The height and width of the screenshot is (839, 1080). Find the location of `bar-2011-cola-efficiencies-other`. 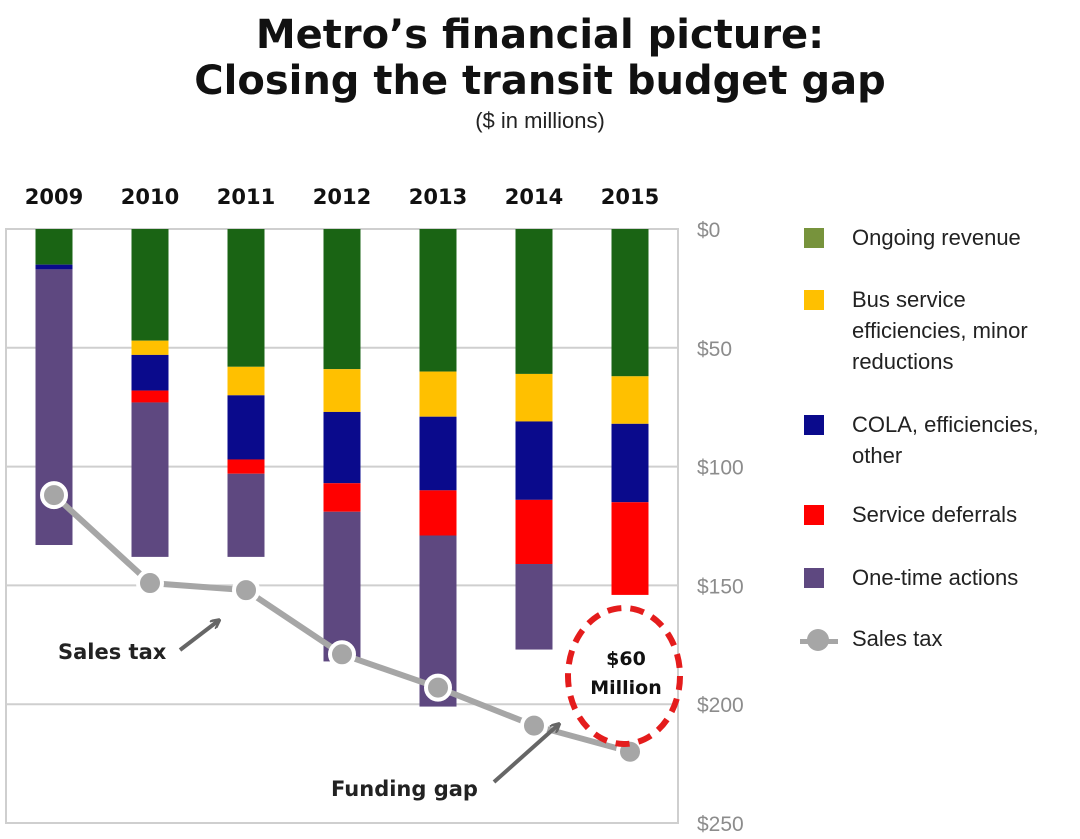

bar-2011-cola-efficiencies-other is located at coordinates (246, 427).